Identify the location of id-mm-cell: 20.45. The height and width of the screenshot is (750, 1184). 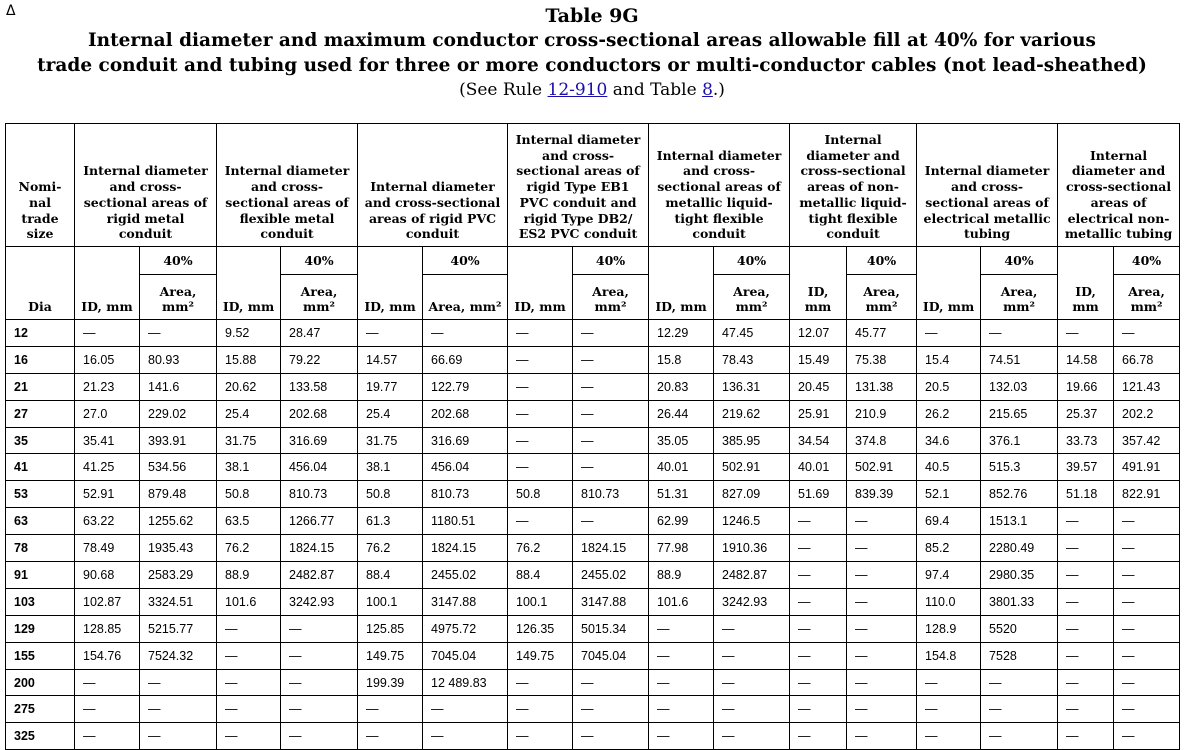
(818, 386).